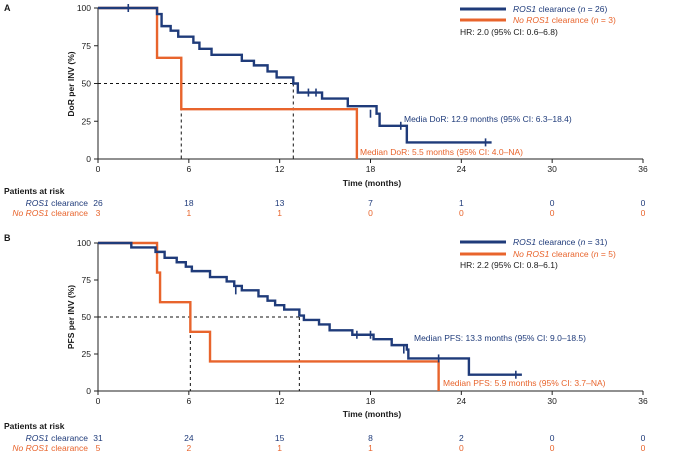  What do you see at coordinates (189, 438) in the screenshot?
I see `risk-value-ros1-clearance-6: 24` at bounding box center [189, 438].